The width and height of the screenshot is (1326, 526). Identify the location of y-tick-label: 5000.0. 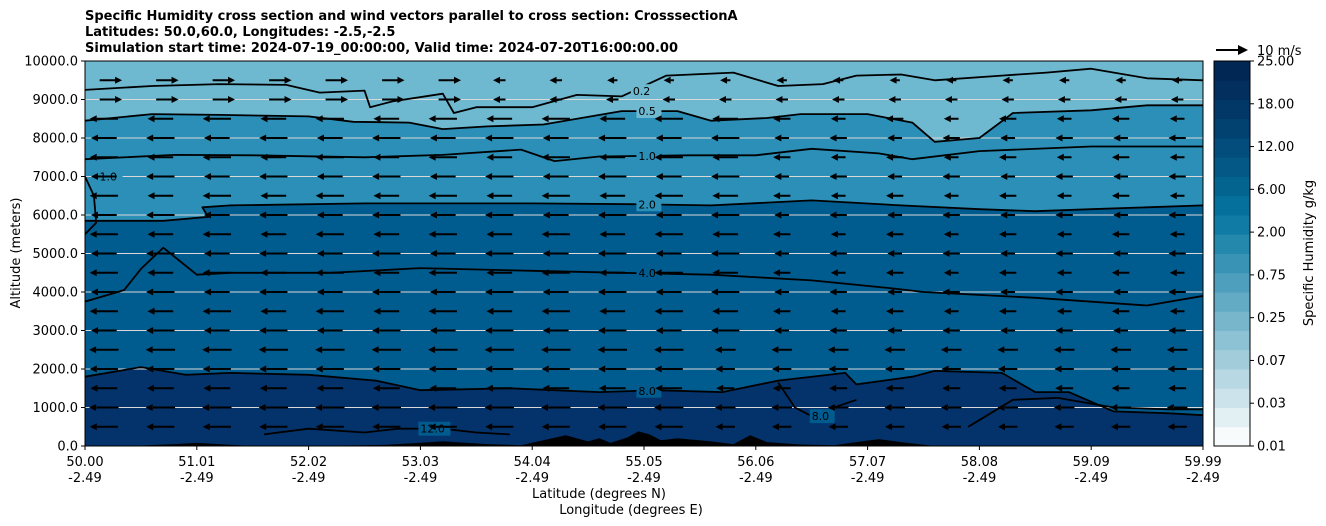
(56, 254).